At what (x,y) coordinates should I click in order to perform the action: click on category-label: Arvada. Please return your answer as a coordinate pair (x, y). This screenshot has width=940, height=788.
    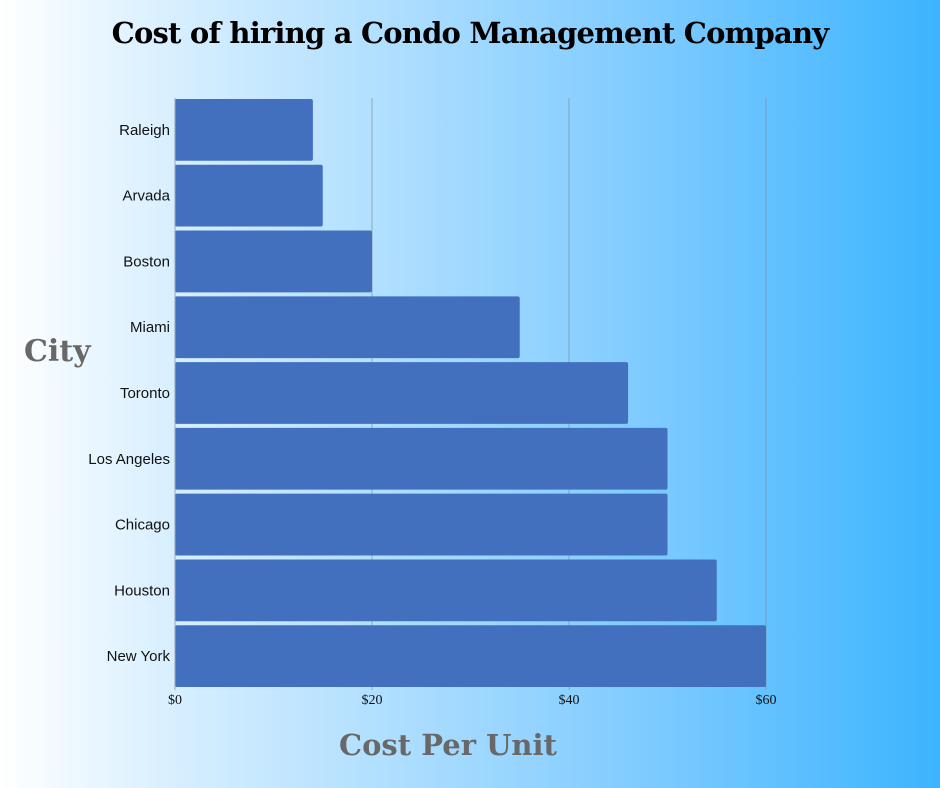
    Looking at the image, I should click on (146, 196).